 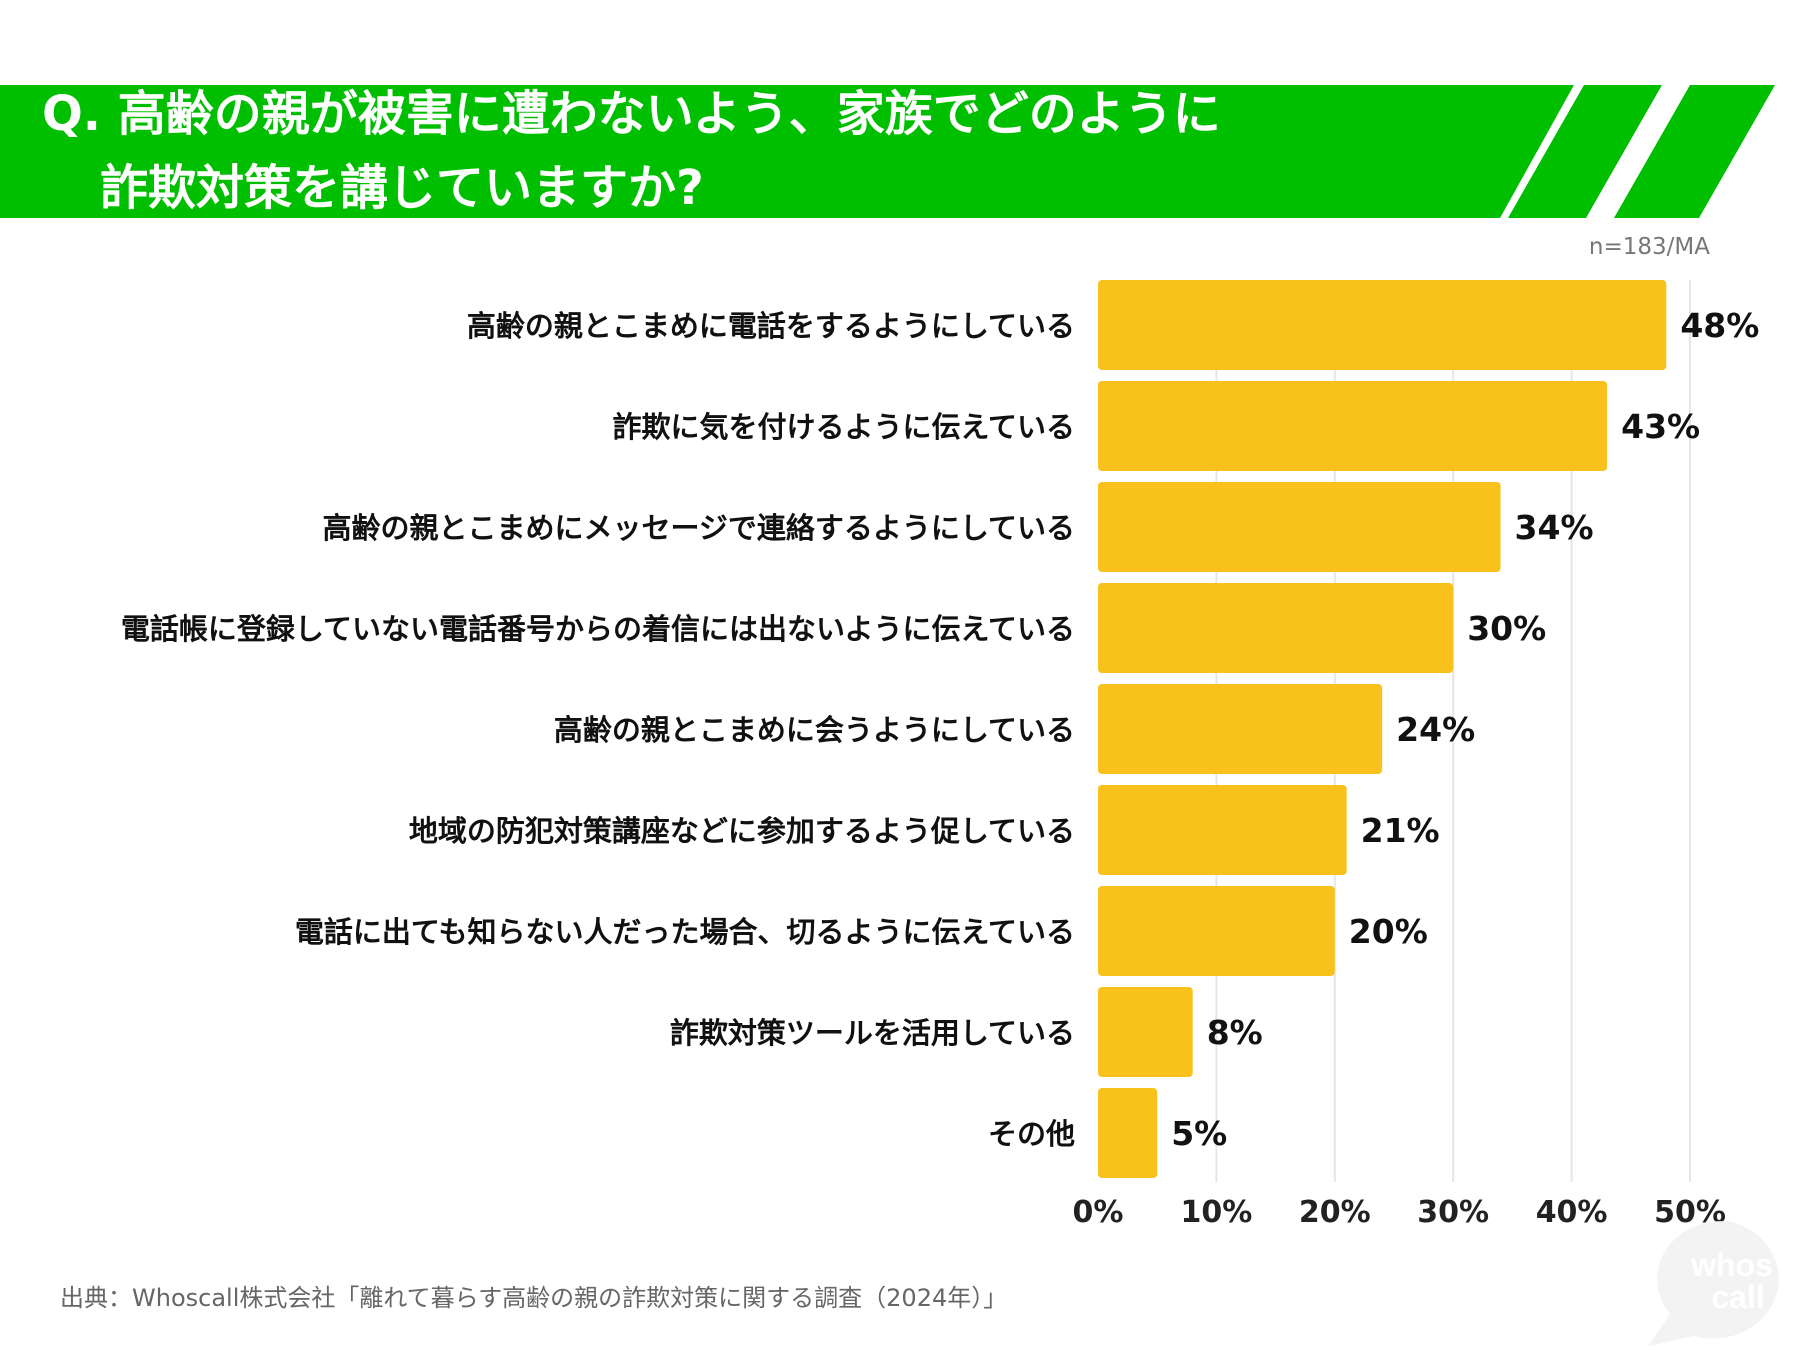 I want to click on banner-background, so click(x=787, y=151).